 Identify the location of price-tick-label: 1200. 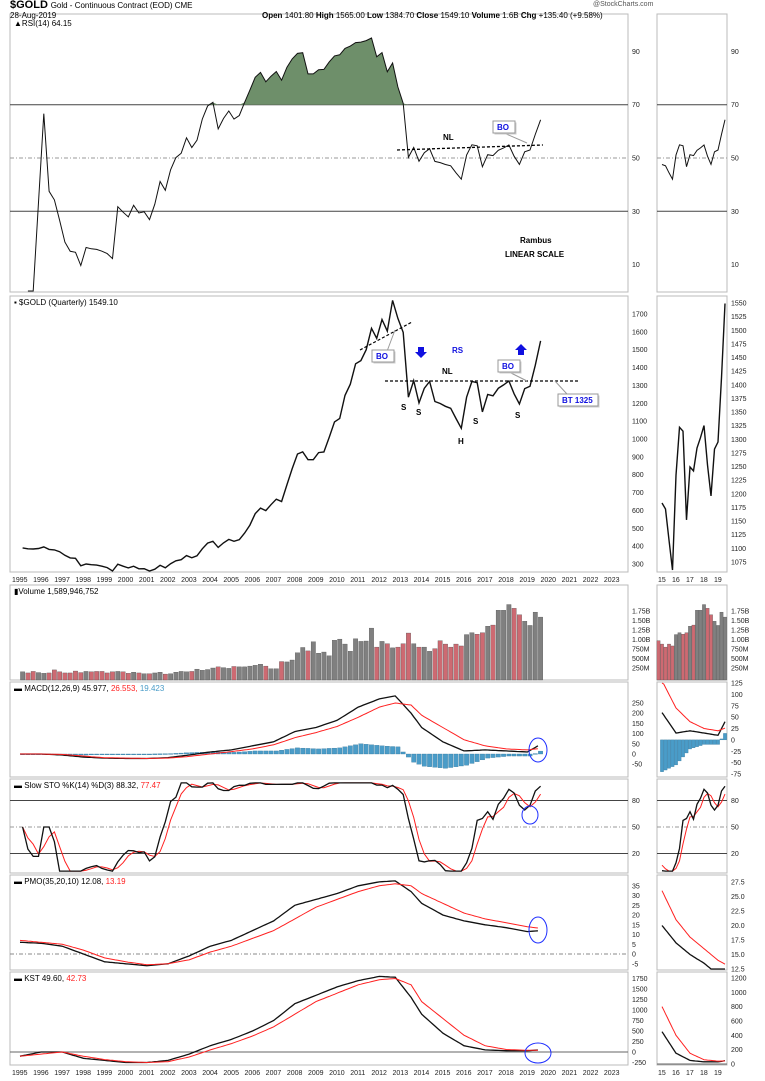
(640, 404).